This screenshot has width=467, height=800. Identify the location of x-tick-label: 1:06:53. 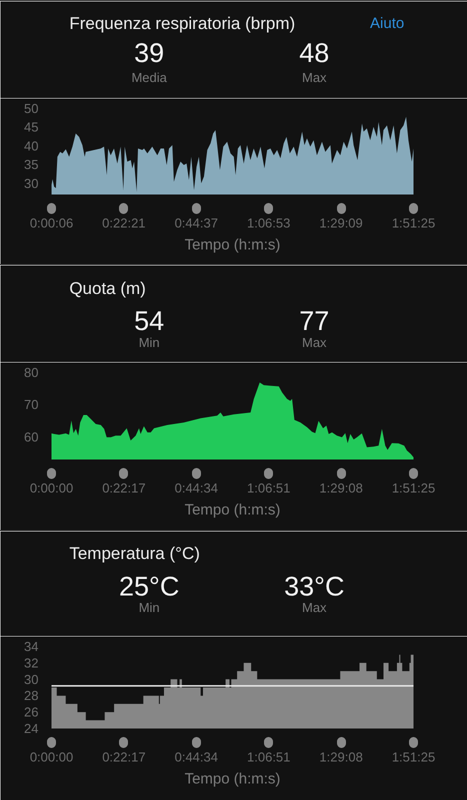
(268, 223).